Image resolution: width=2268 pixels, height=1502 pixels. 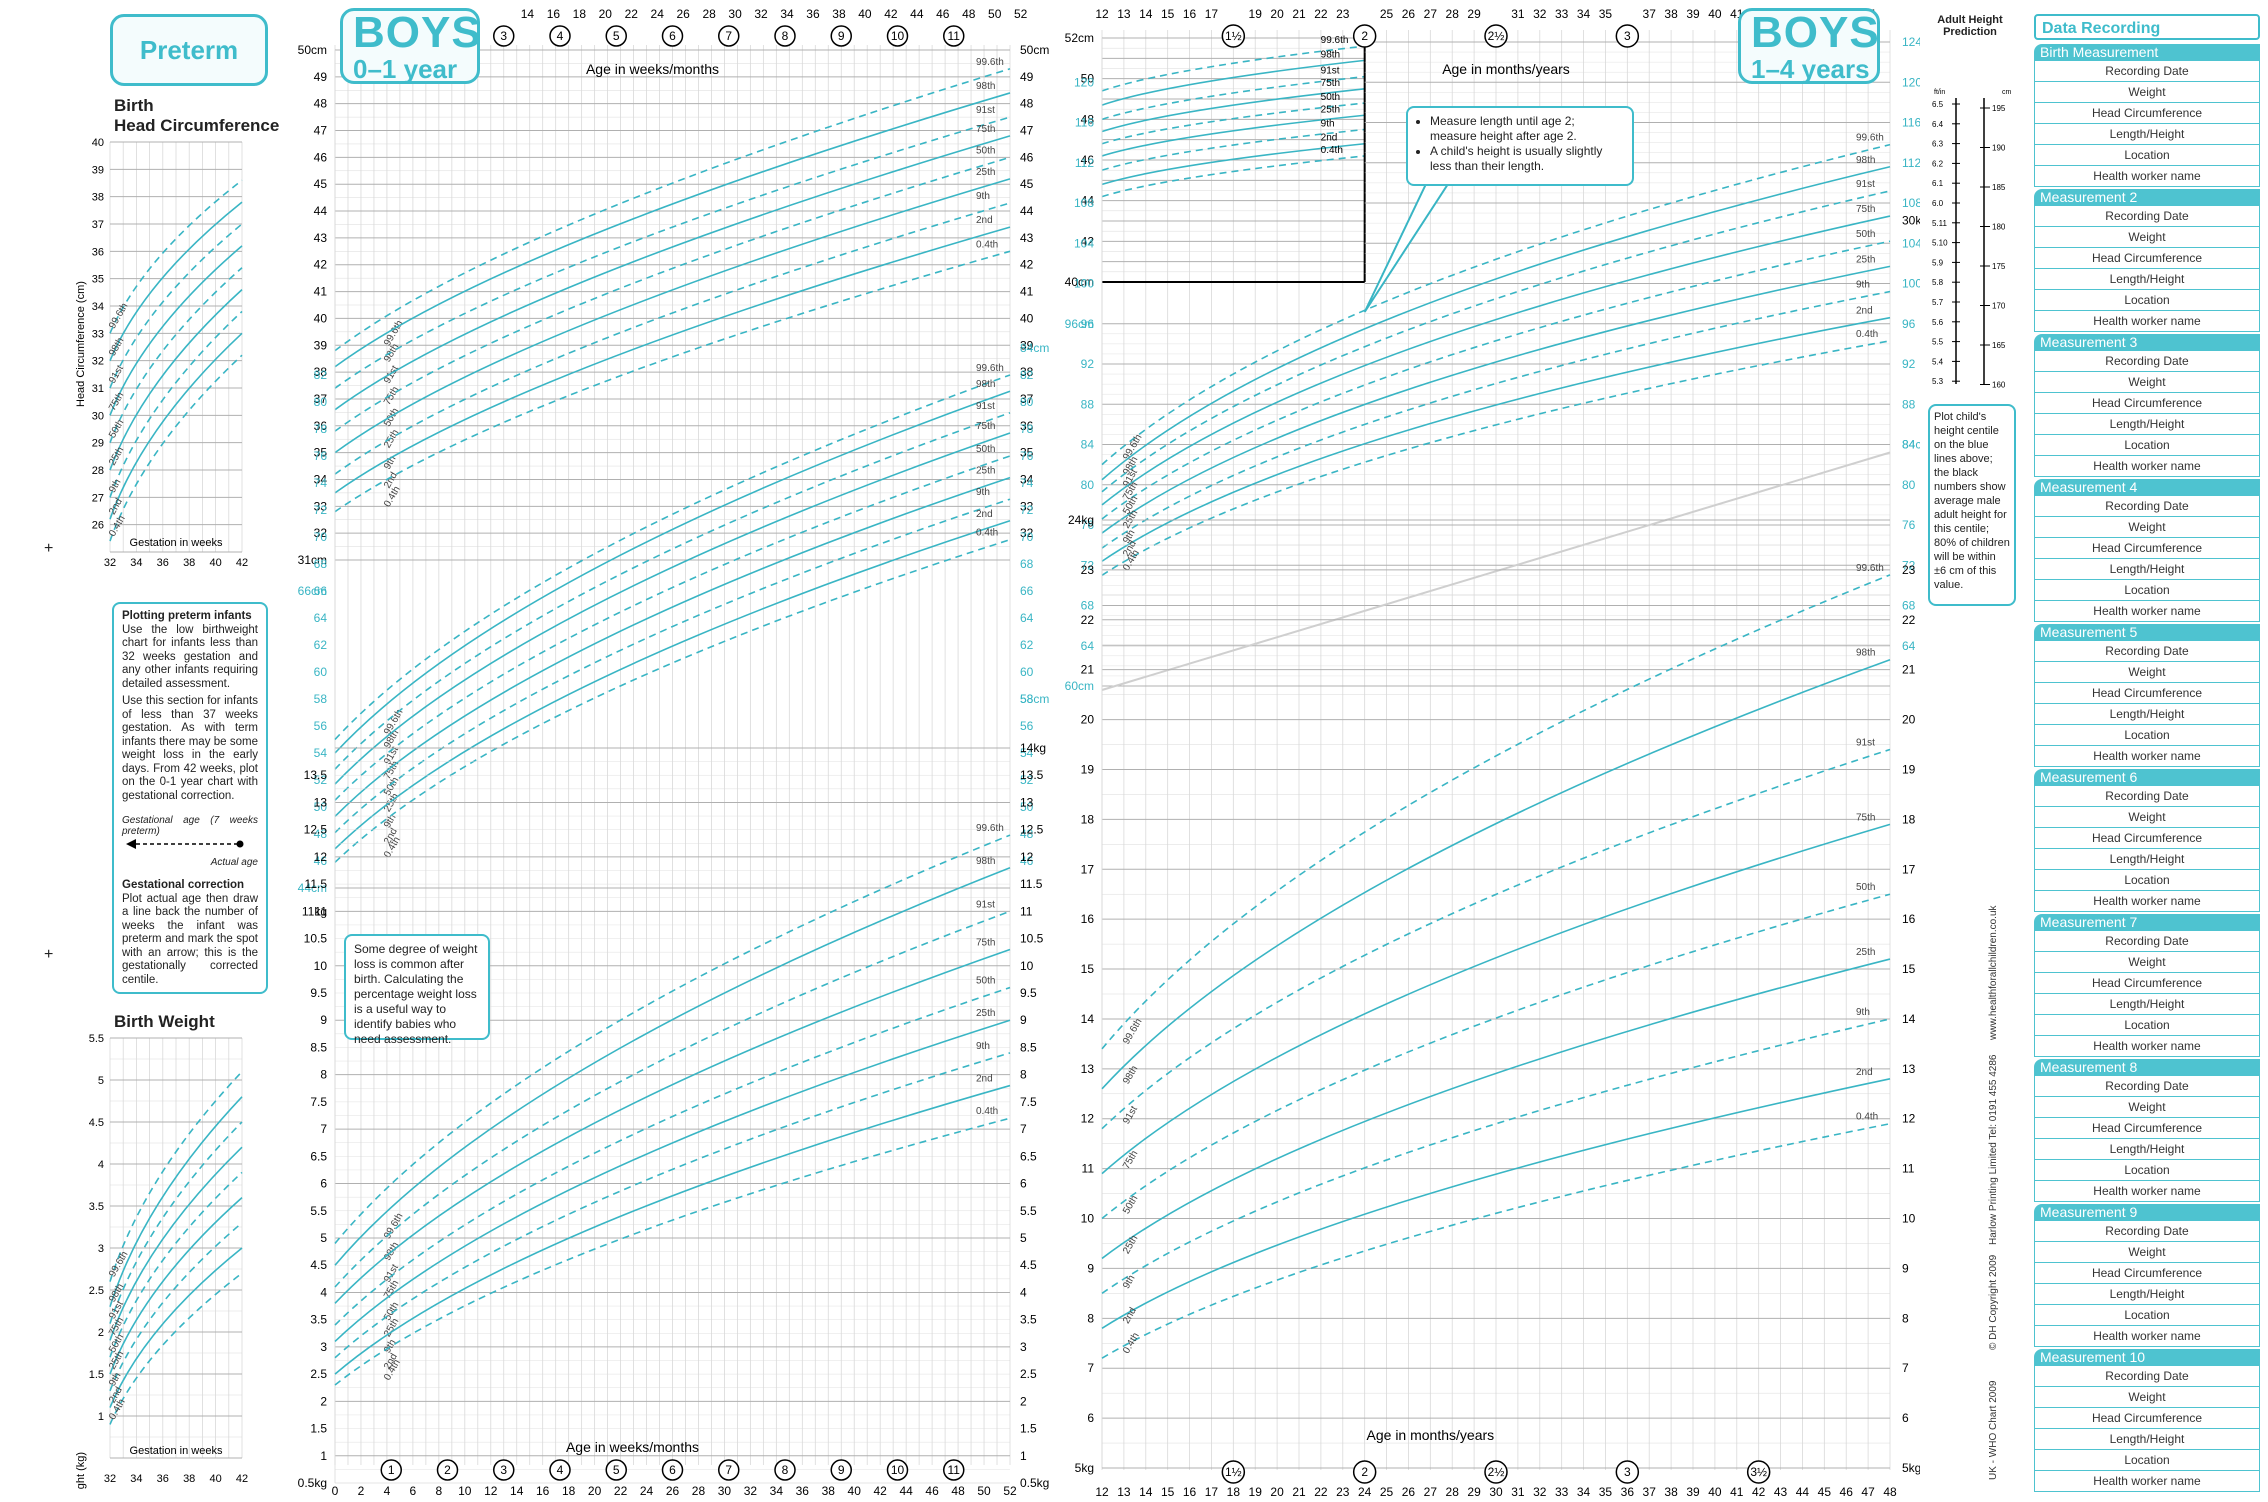 What do you see at coordinates (1084, 123) in the screenshot?
I see `ht-y-tick: 116` at bounding box center [1084, 123].